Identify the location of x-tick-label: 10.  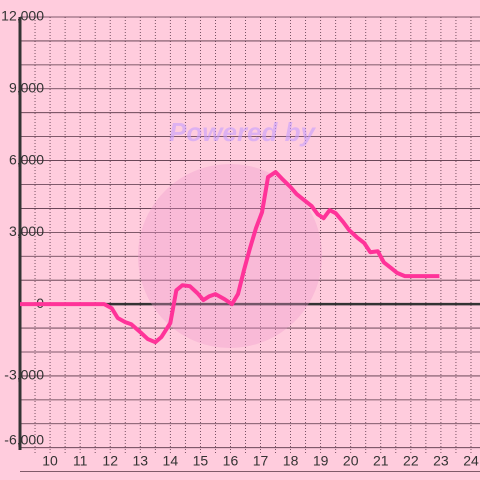
(50, 461).